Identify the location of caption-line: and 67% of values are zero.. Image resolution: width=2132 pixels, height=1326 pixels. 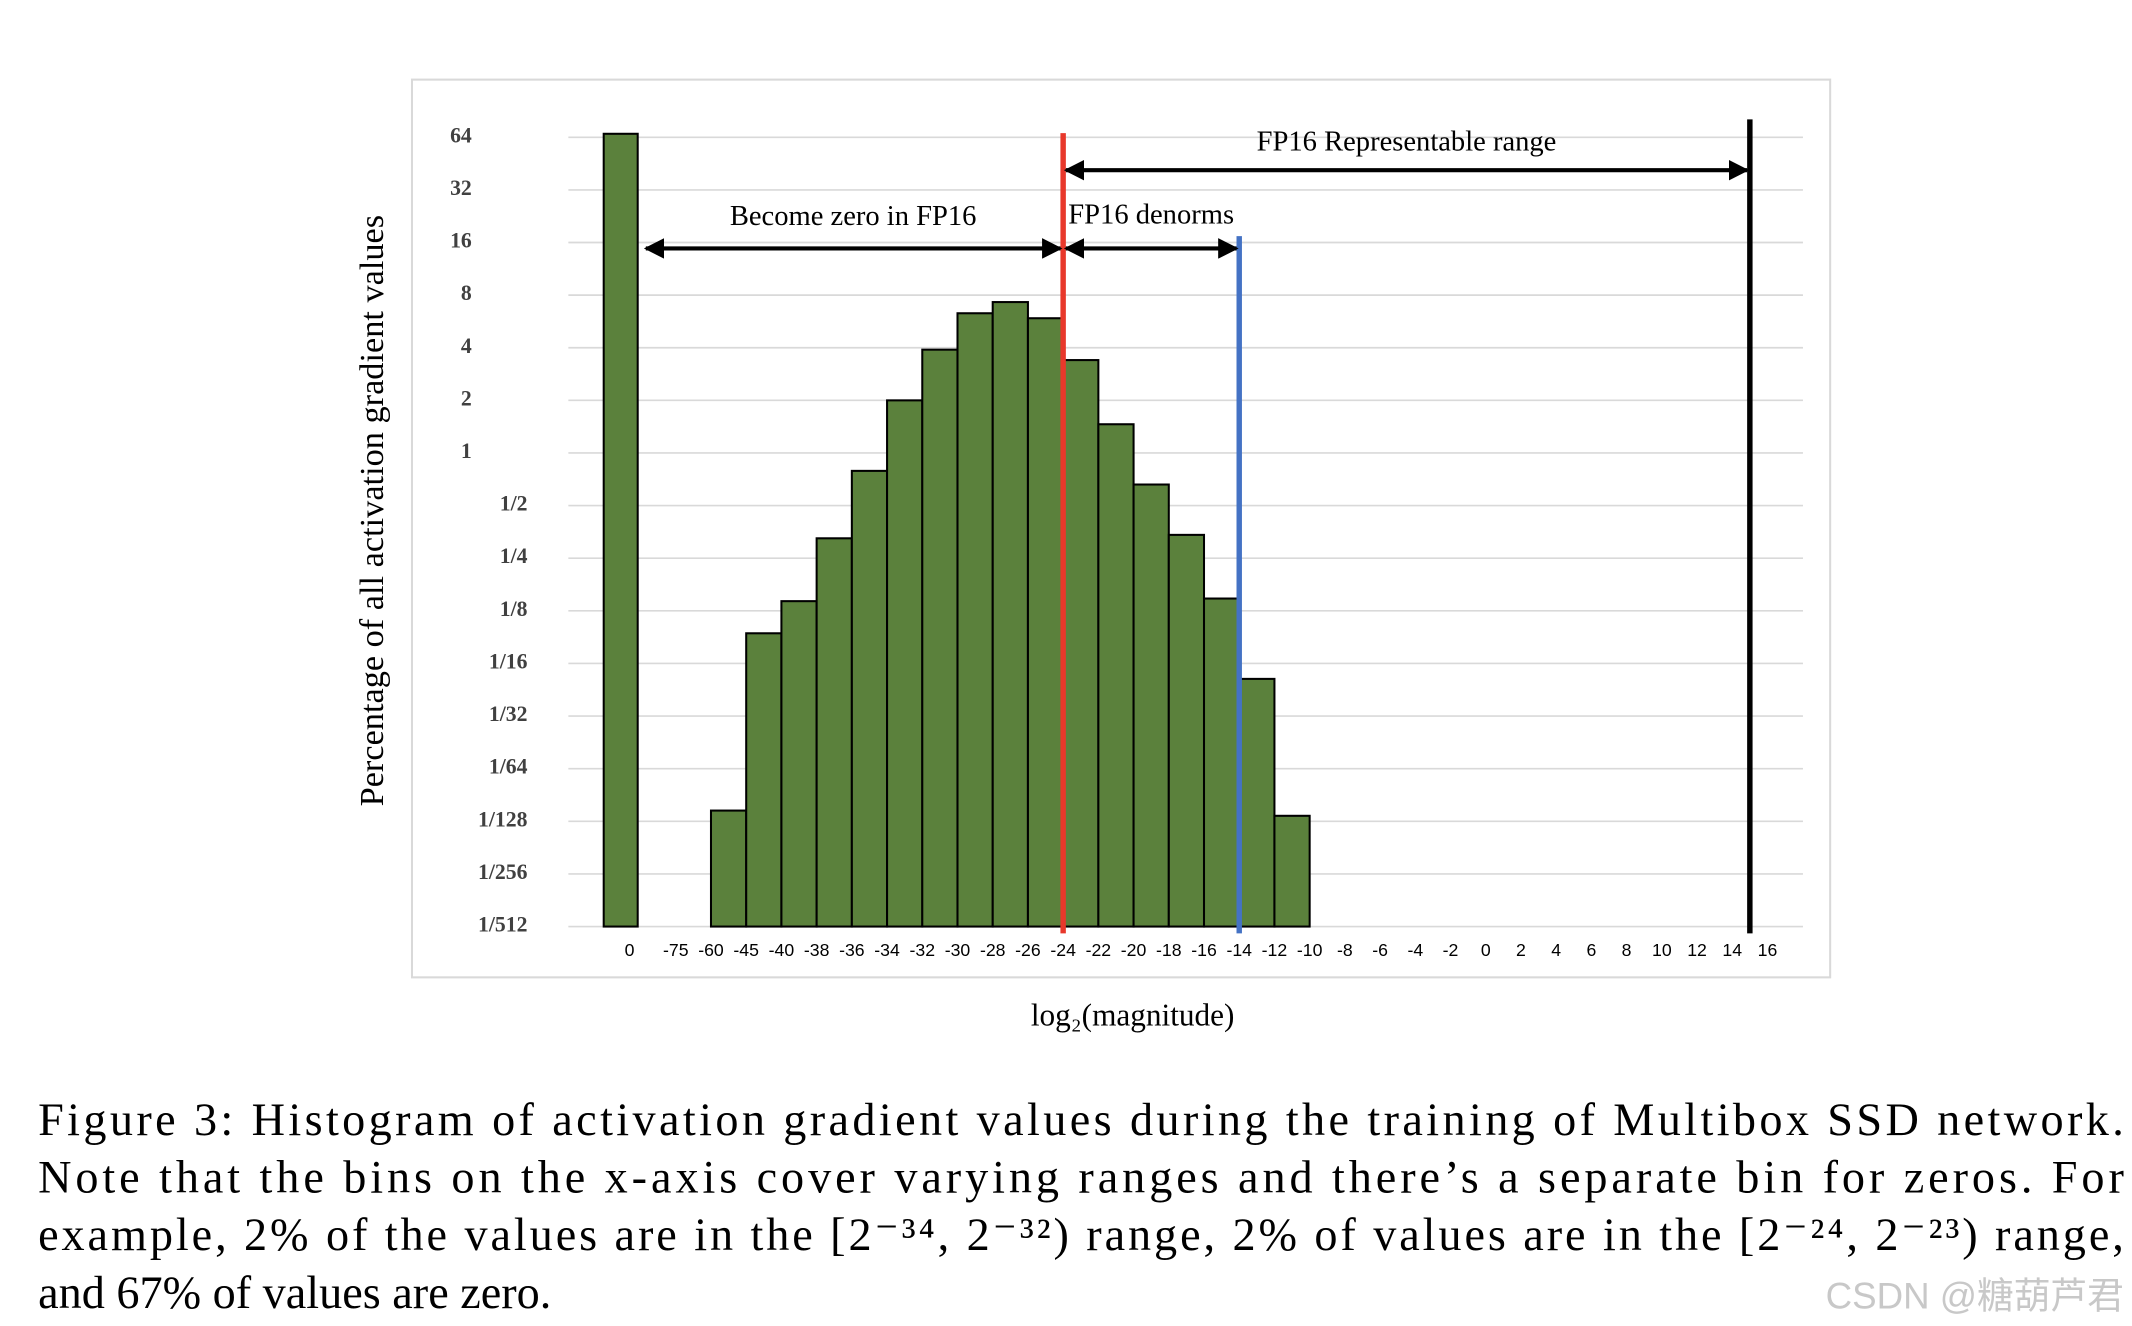
(294, 1293).